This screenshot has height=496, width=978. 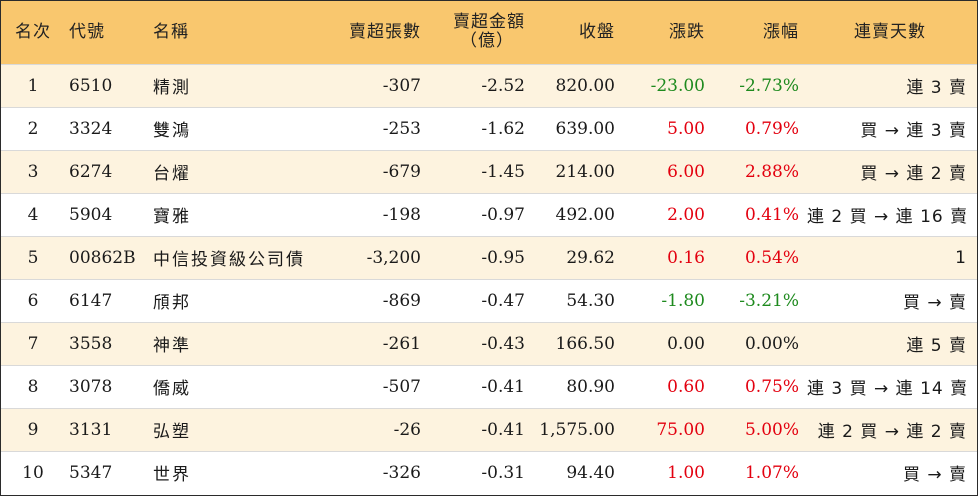 What do you see at coordinates (172, 432) in the screenshot?
I see `cell-name: 弘塑` at bounding box center [172, 432].